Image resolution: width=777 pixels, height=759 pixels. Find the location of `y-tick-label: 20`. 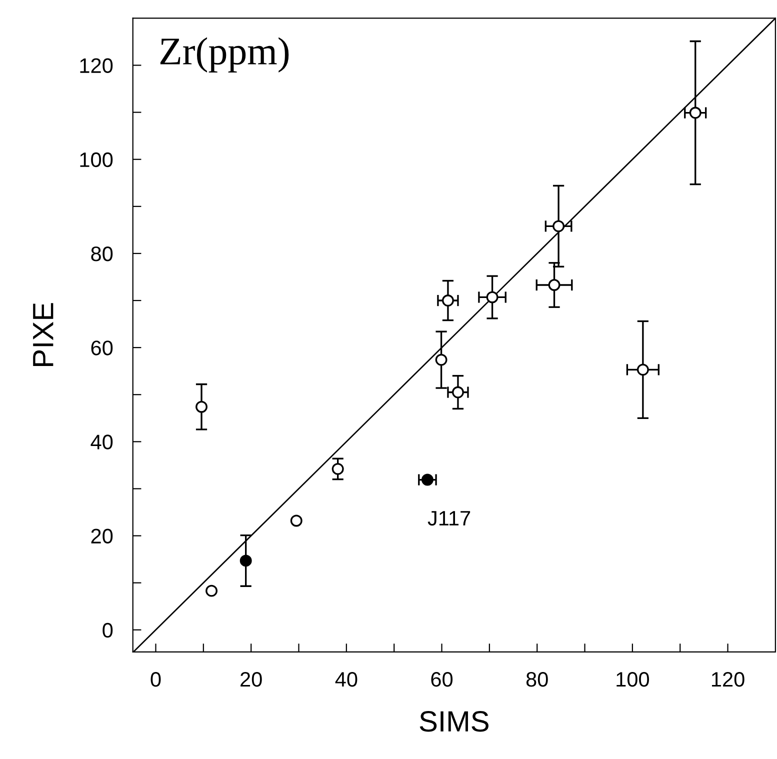

y-tick-label: 20 is located at coordinates (102, 536).